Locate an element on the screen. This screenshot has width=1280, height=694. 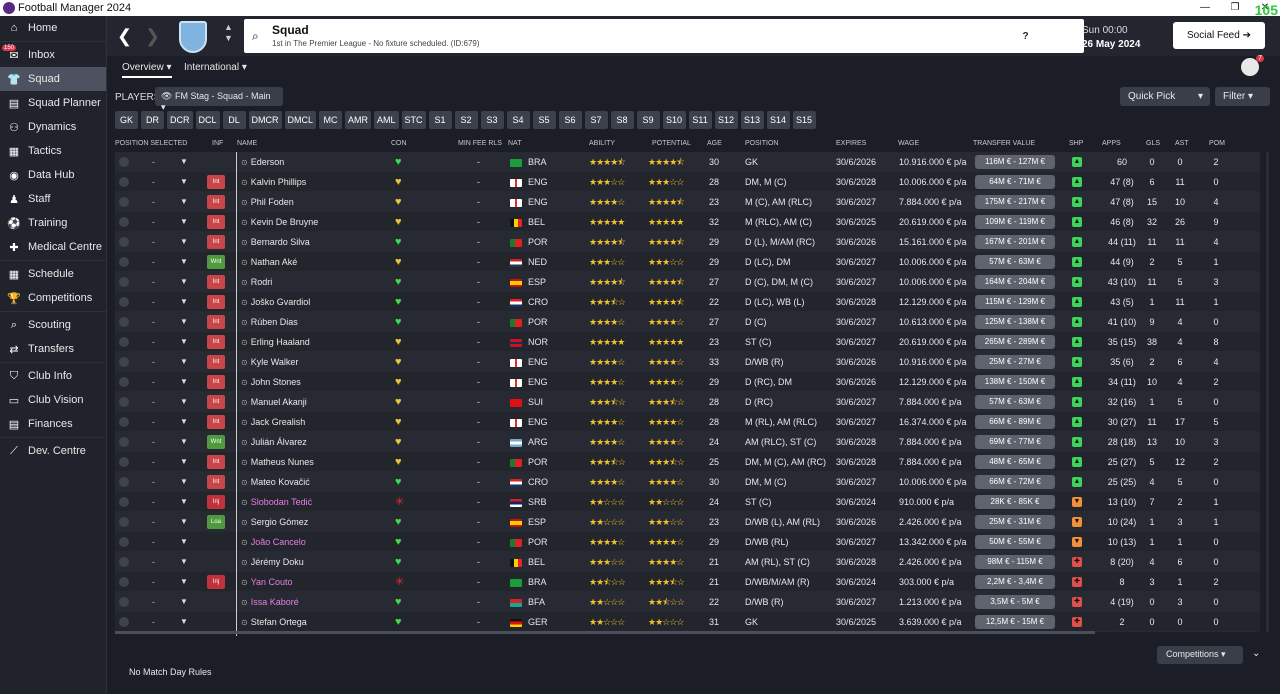
position-button-s13: S13 is located at coordinates (752, 120).